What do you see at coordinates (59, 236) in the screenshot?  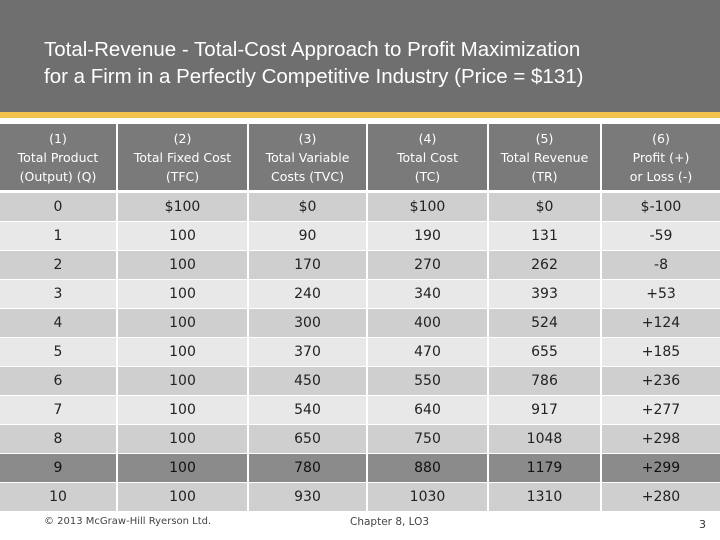 I see `table-cell: 1` at bounding box center [59, 236].